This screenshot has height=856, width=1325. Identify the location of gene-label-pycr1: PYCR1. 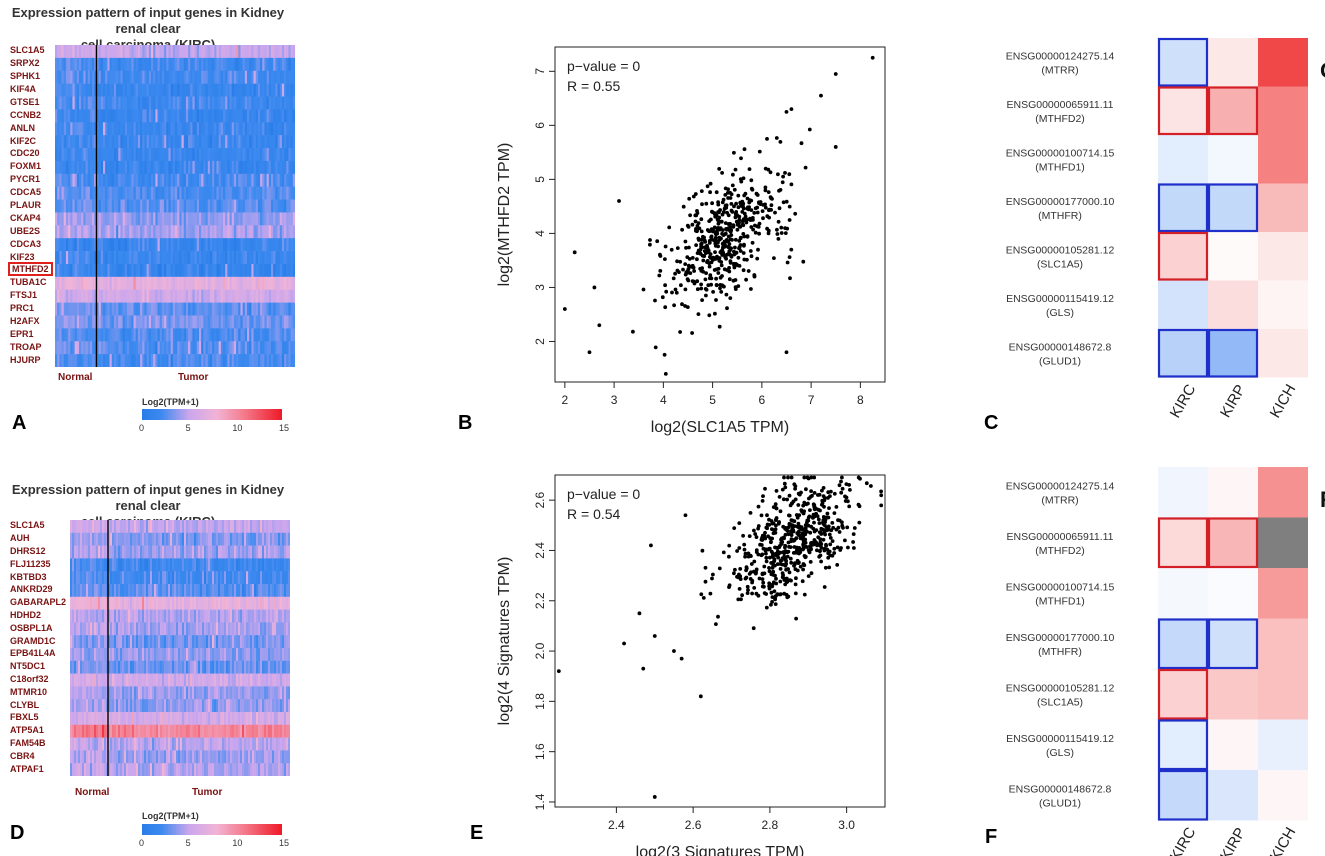
(25, 179).